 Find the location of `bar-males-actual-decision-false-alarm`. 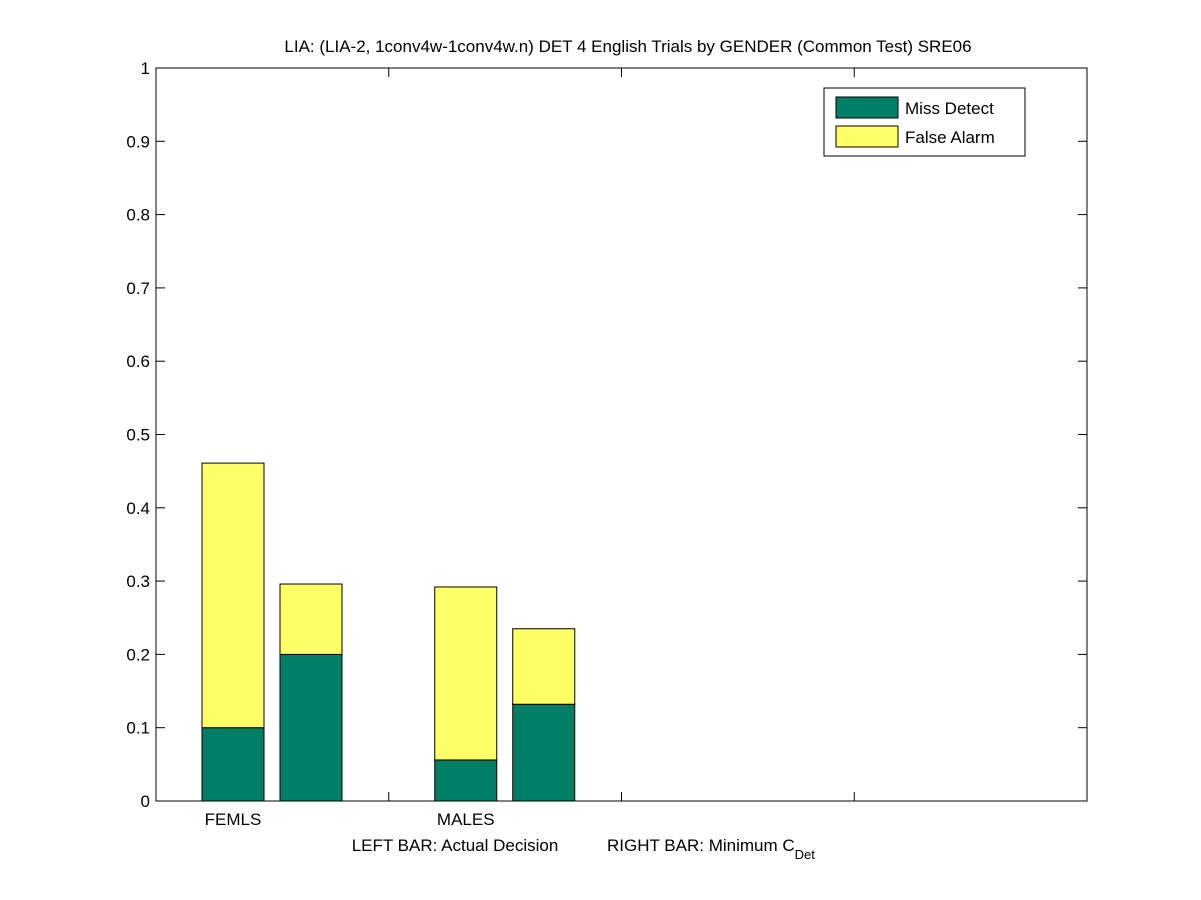

bar-males-actual-decision-false-alarm is located at coordinates (466, 673).